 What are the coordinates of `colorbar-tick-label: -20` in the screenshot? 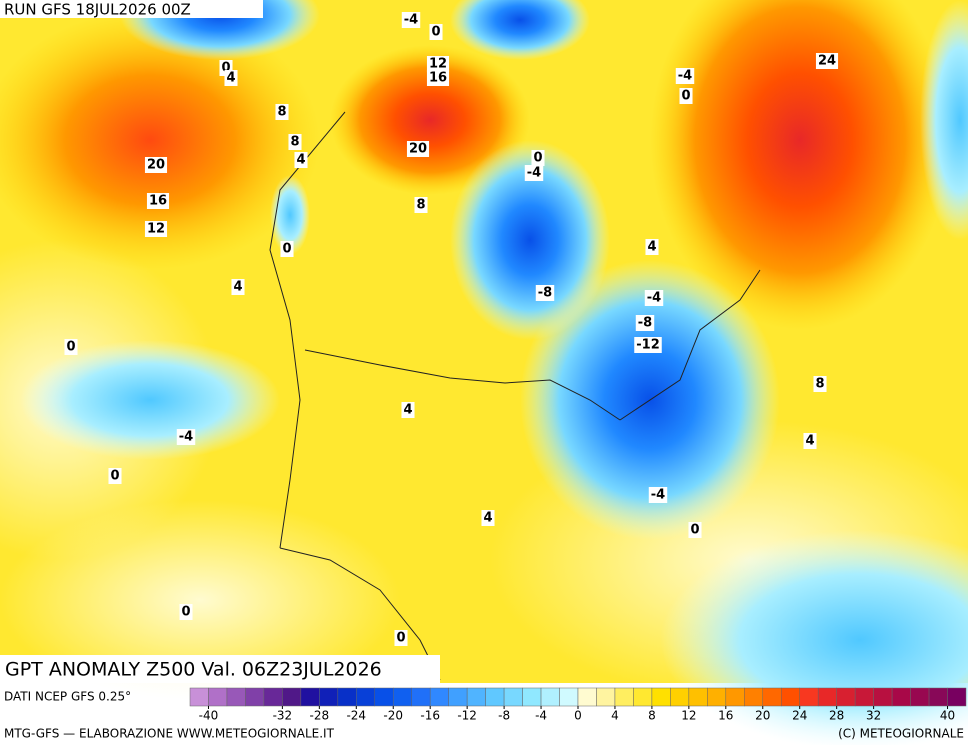 It's located at (393, 716).